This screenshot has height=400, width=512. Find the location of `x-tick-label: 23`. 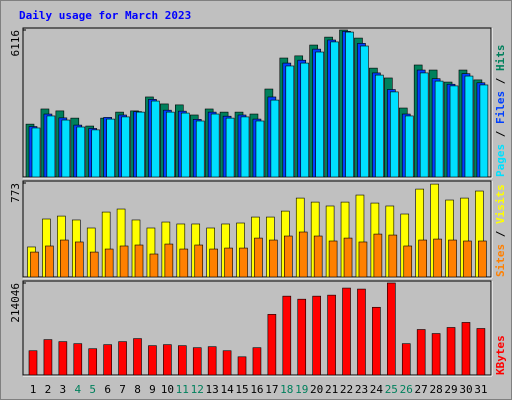

x-tick-label: 23 is located at coordinates (361, 389).